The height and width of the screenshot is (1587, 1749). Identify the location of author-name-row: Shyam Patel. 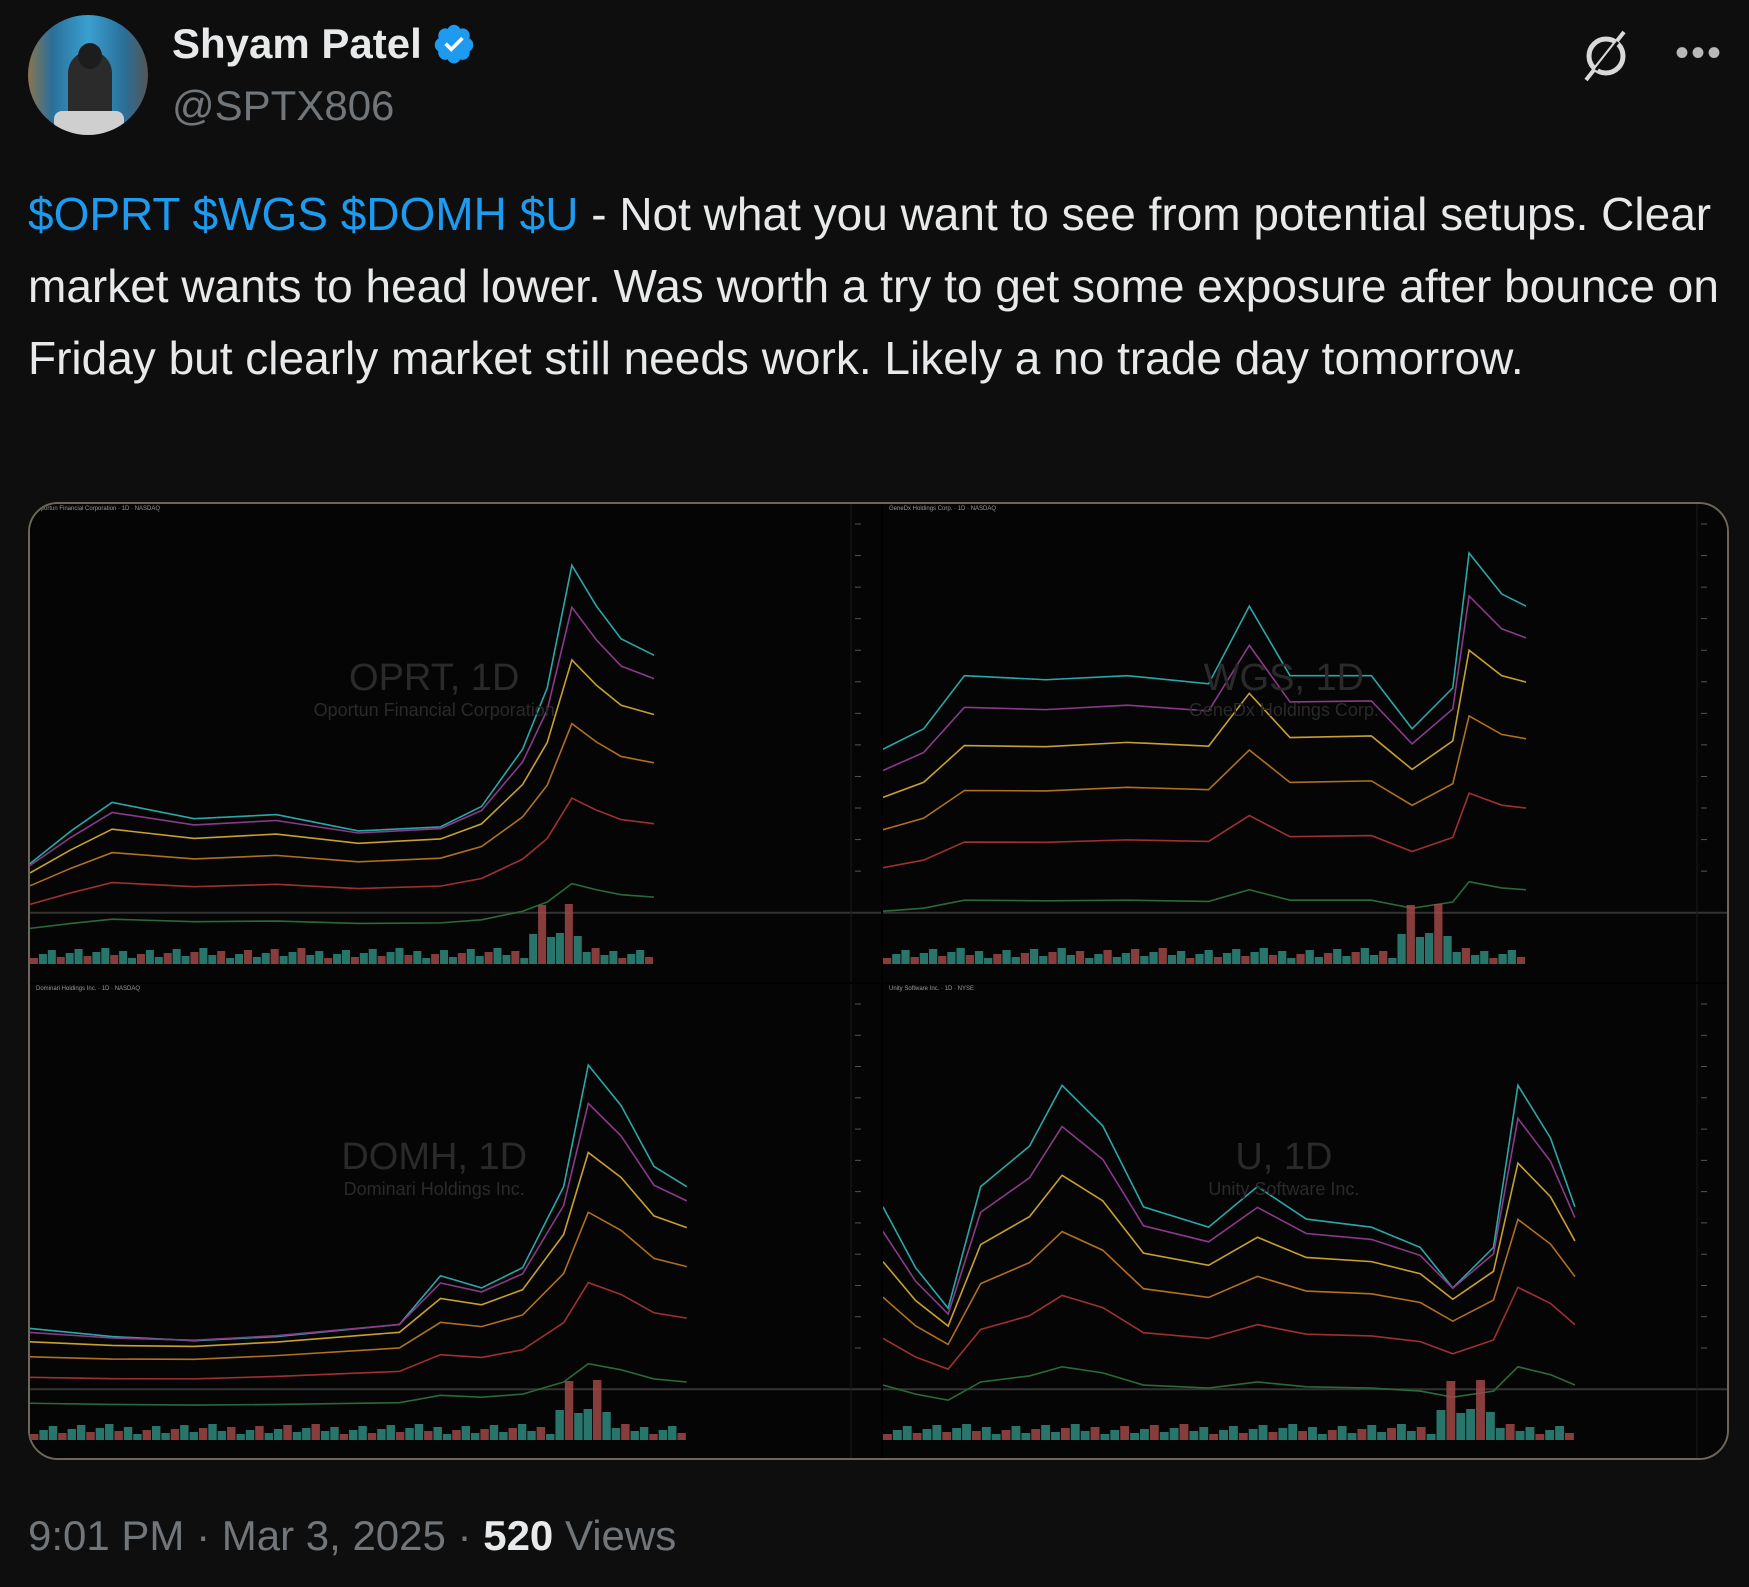
(324, 44).